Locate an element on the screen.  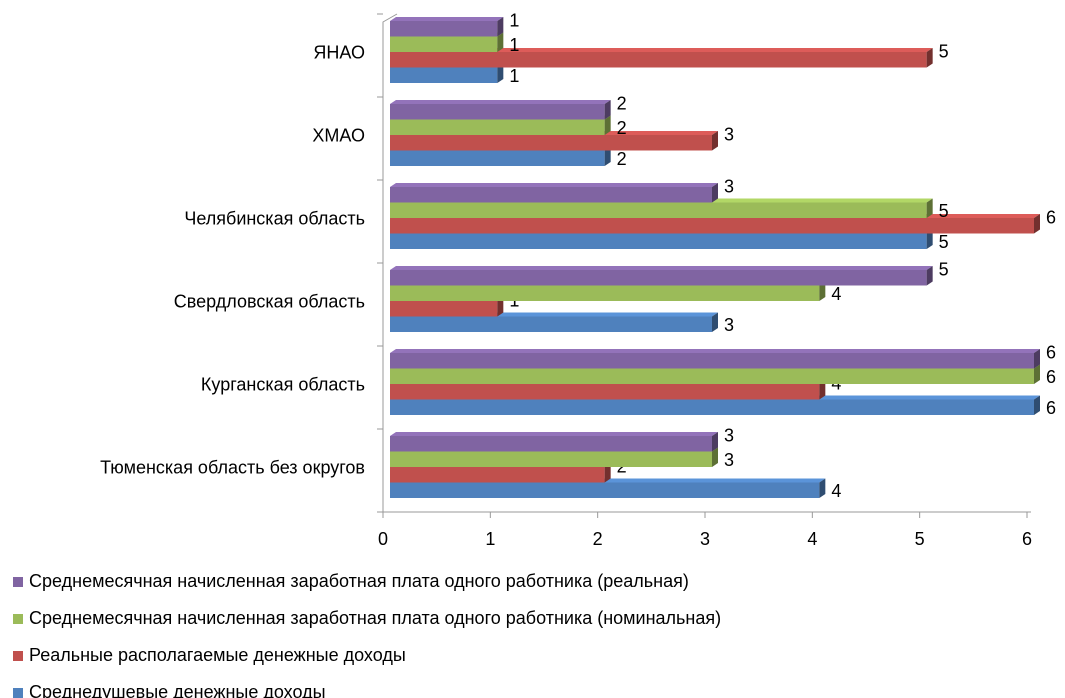
y-tick-label: ЯНАО is located at coordinates (339, 52).